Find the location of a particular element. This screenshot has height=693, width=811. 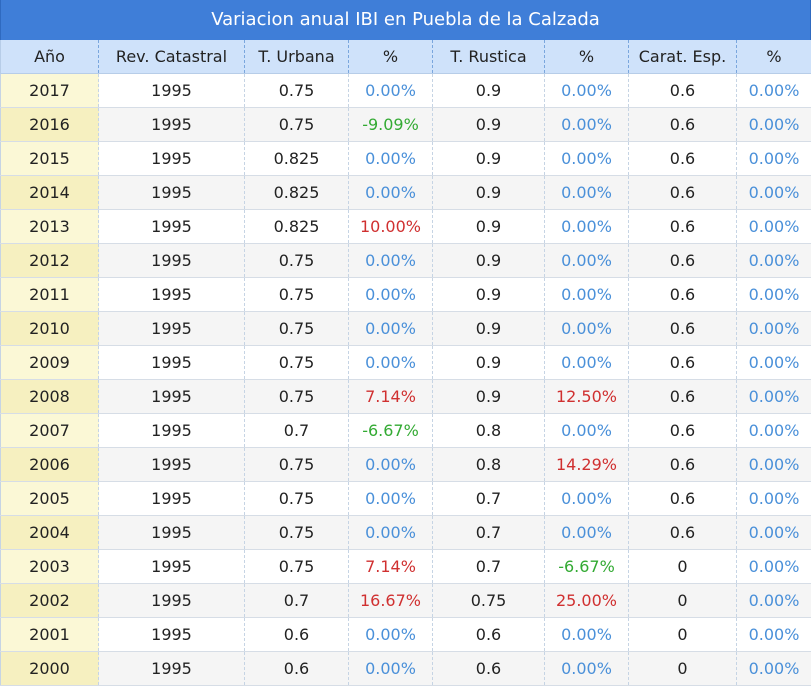

t-rustica-cell: 0.6 is located at coordinates (488, 668).